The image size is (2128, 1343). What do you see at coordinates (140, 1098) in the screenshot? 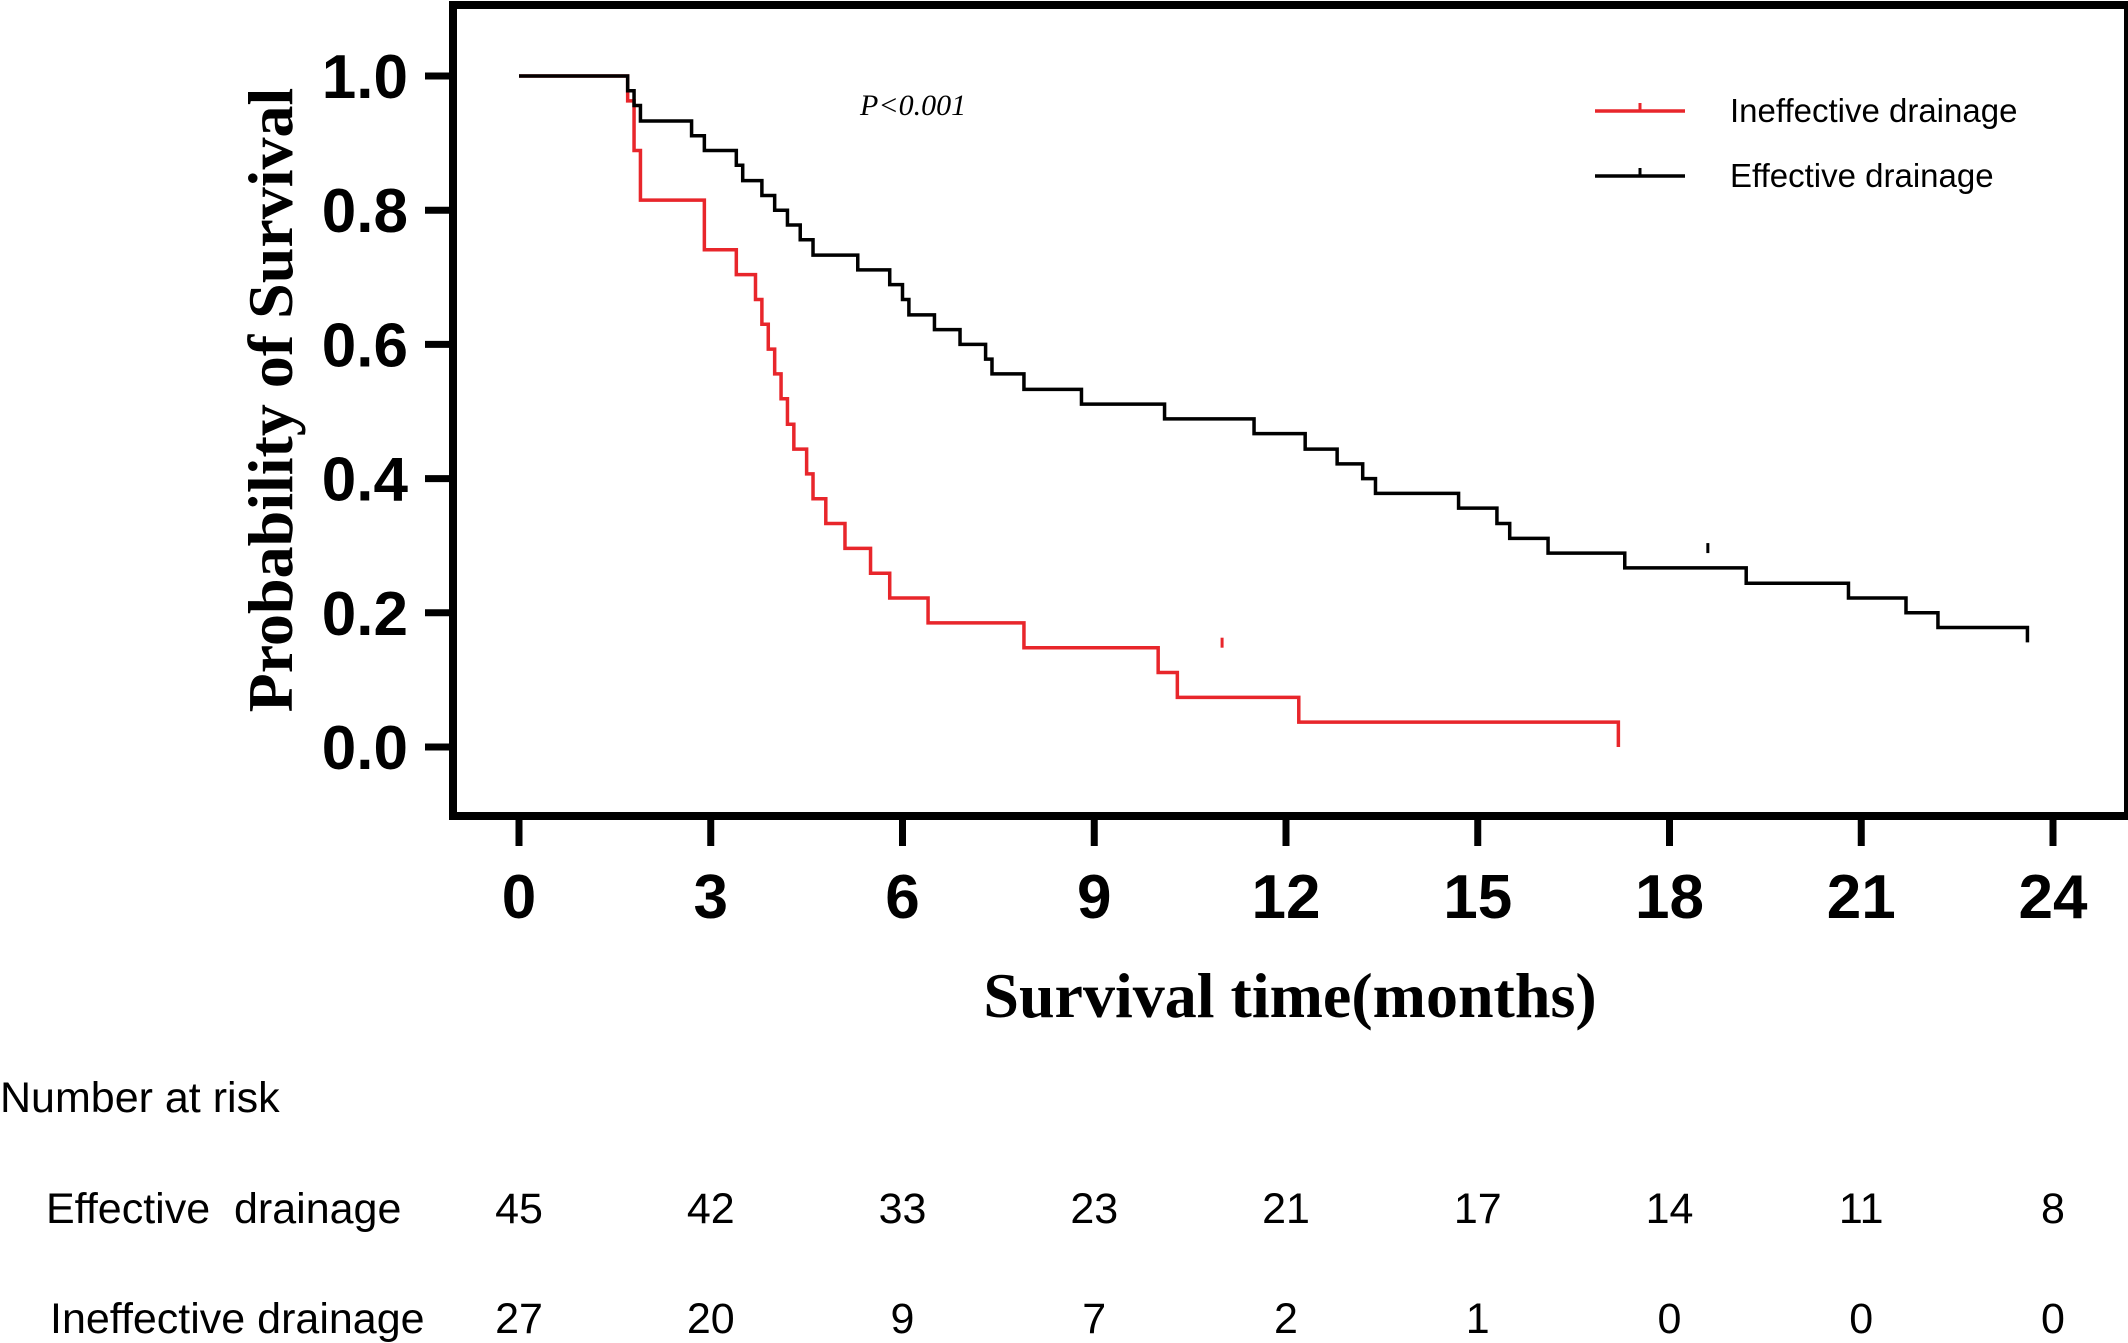
I see `risk-table-title: Number at risk` at bounding box center [140, 1098].